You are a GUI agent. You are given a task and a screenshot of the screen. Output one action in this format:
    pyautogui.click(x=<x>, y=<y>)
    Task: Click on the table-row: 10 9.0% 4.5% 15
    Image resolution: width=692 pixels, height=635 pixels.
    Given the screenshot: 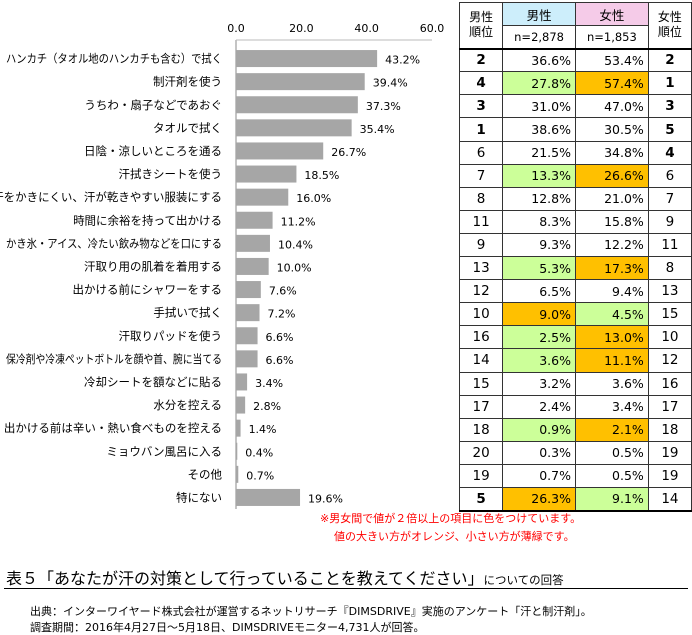 What is the action you would take?
    pyautogui.click(x=575, y=314)
    